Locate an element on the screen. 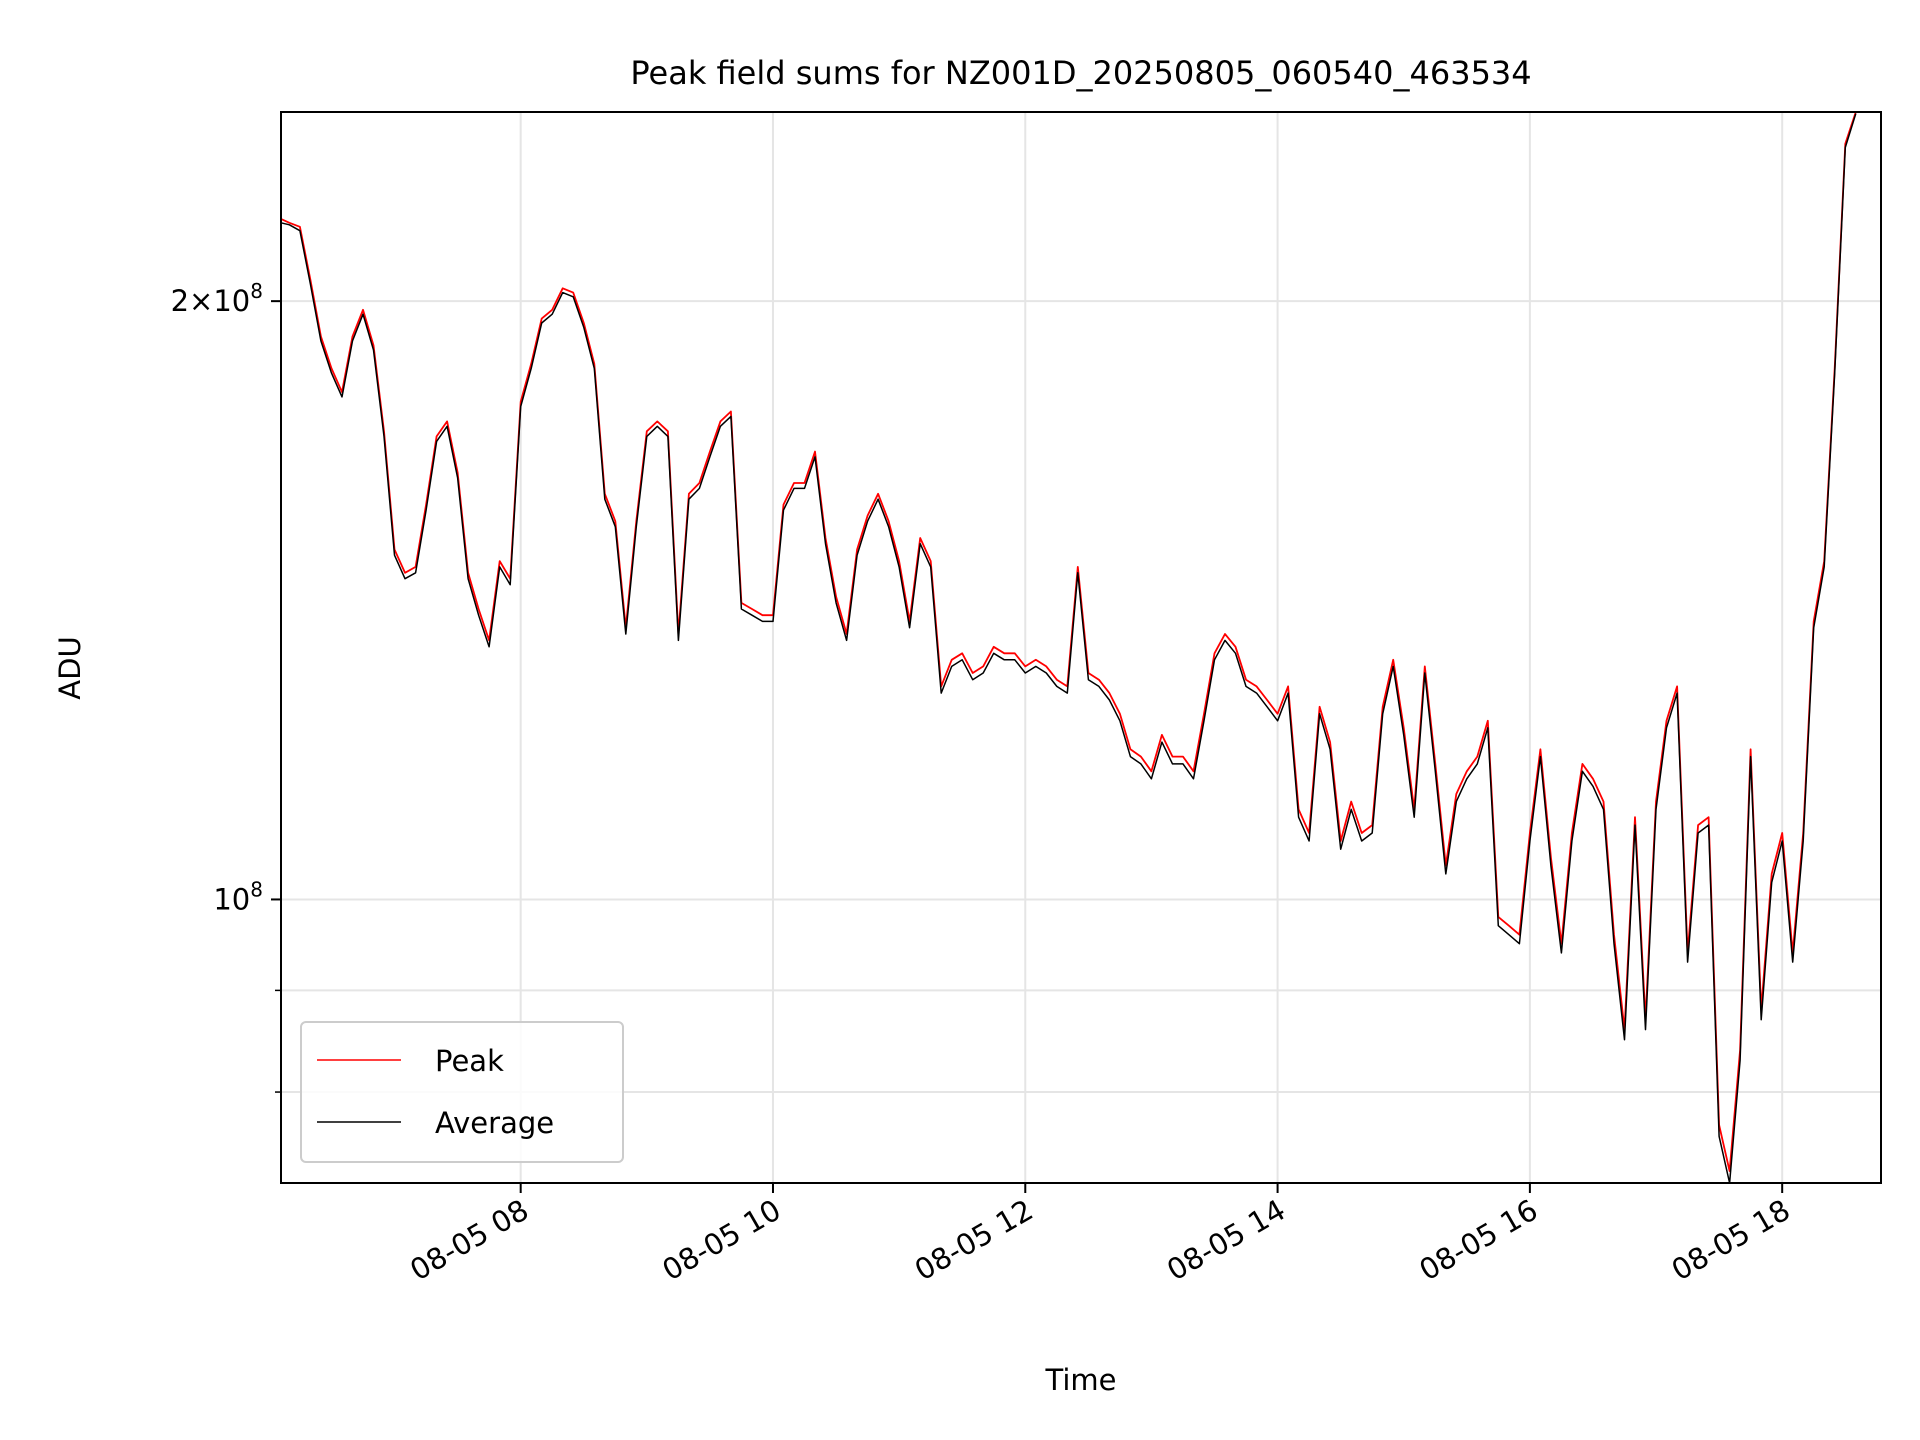 Image resolution: width=1920 pixels, height=1440 pixels. legend-box is located at coordinates (462, 1092).